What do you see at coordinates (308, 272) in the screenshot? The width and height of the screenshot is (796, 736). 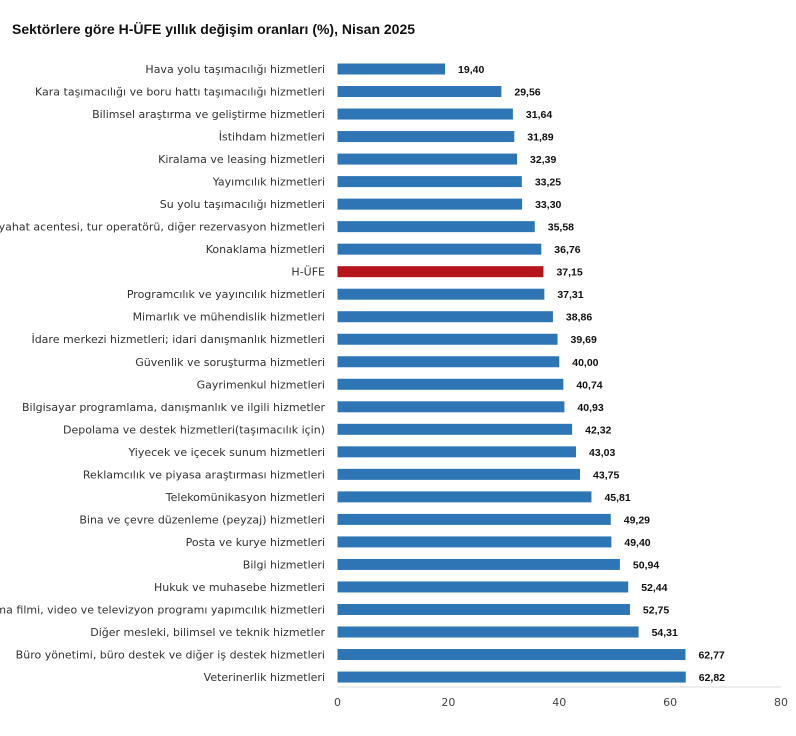 I see `category-label: H-ÜFE` at bounding box center [308, 272].